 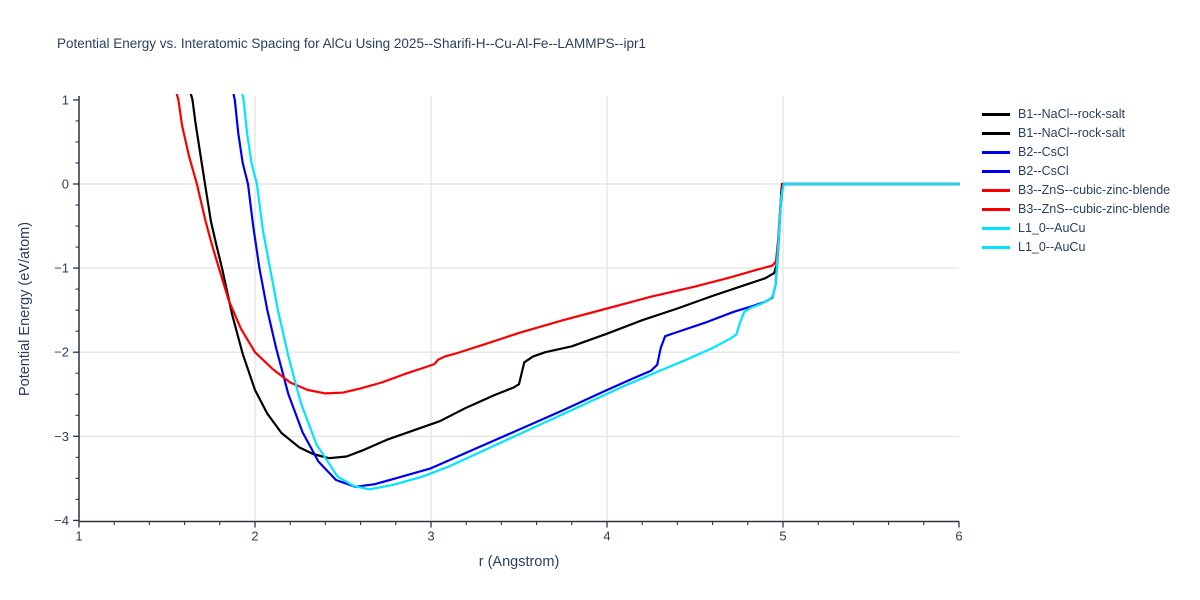 I want to click on legend-item-7: L1_0--AuCu, so click(x=1076, y=247).